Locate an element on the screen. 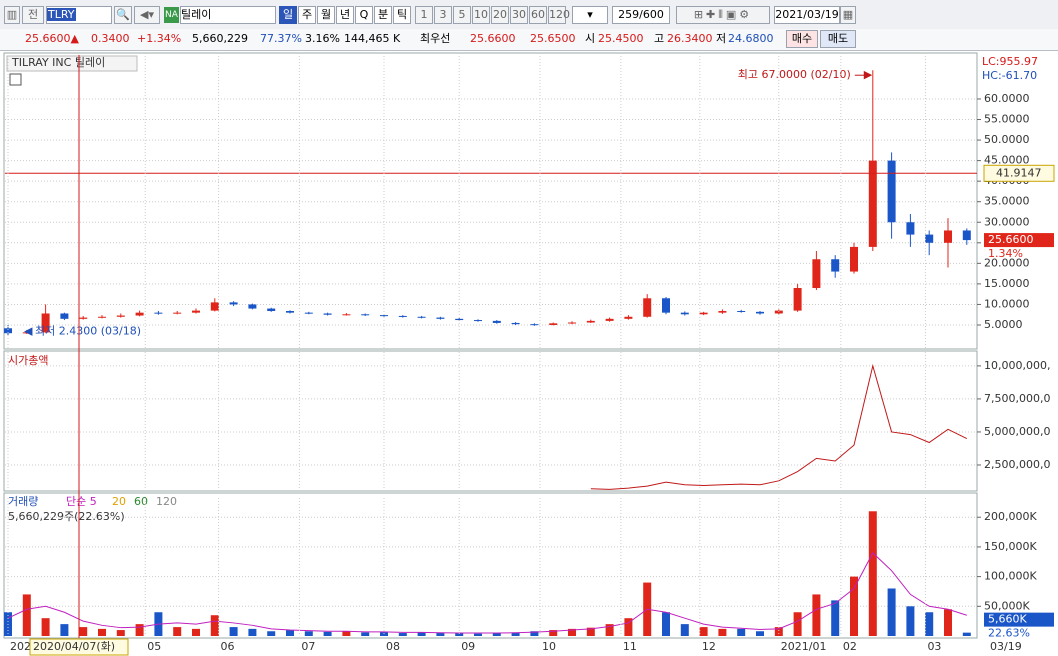  table-icon is located at coordinates (15, 79).